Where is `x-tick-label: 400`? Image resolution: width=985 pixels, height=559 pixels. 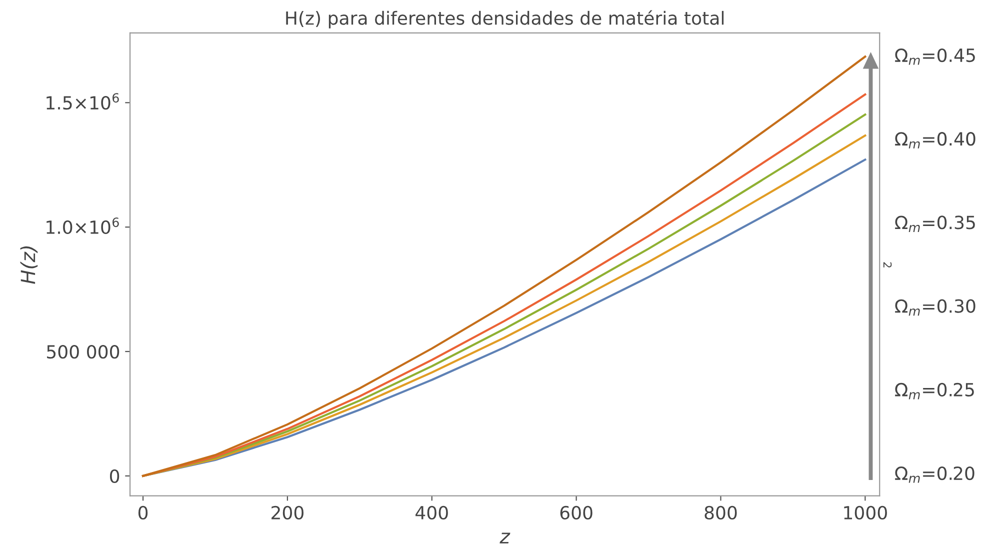
x-tick-label: 400 is located at coordinates (432, 513).